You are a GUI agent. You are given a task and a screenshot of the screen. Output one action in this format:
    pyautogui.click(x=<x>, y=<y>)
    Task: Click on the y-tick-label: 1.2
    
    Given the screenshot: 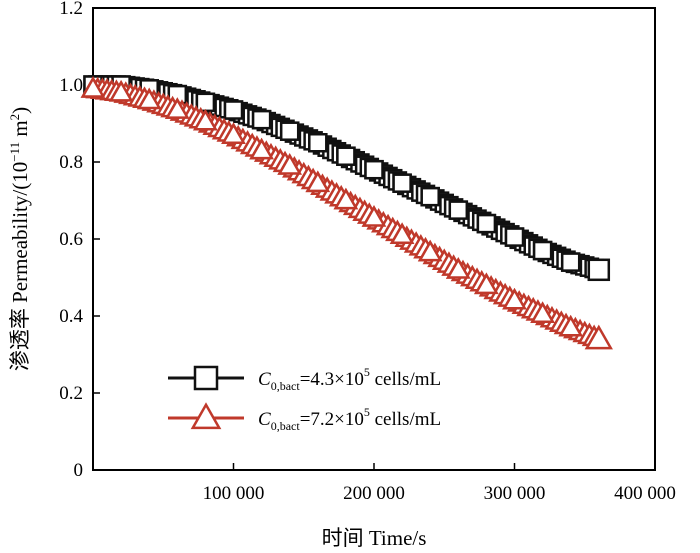 What is the action you would take?
    pyautogui.click(x=71, y=9)
    